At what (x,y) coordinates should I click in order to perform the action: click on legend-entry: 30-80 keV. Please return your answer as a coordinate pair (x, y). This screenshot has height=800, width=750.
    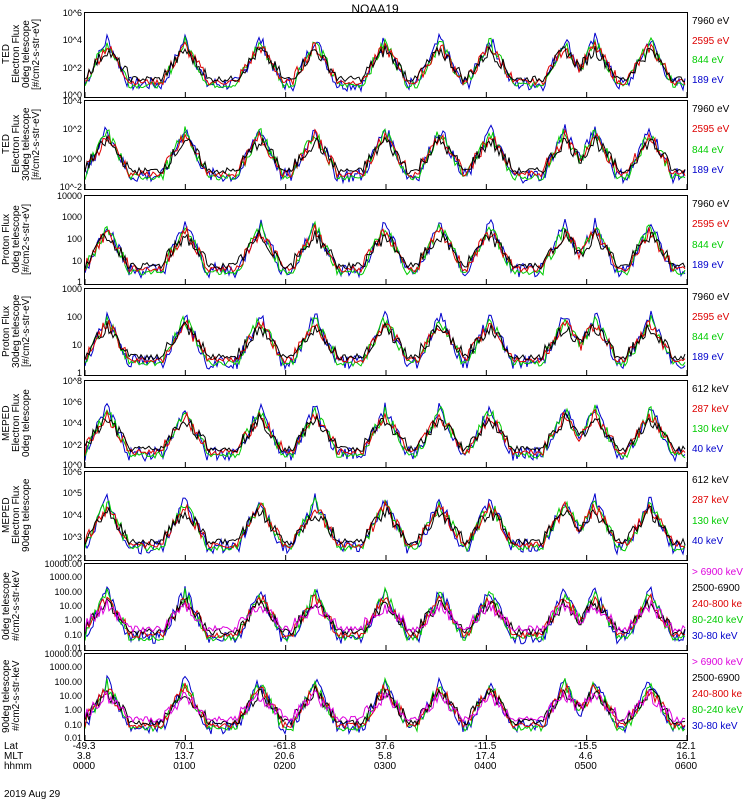
    Looking at the image, I should click on (715, 726).